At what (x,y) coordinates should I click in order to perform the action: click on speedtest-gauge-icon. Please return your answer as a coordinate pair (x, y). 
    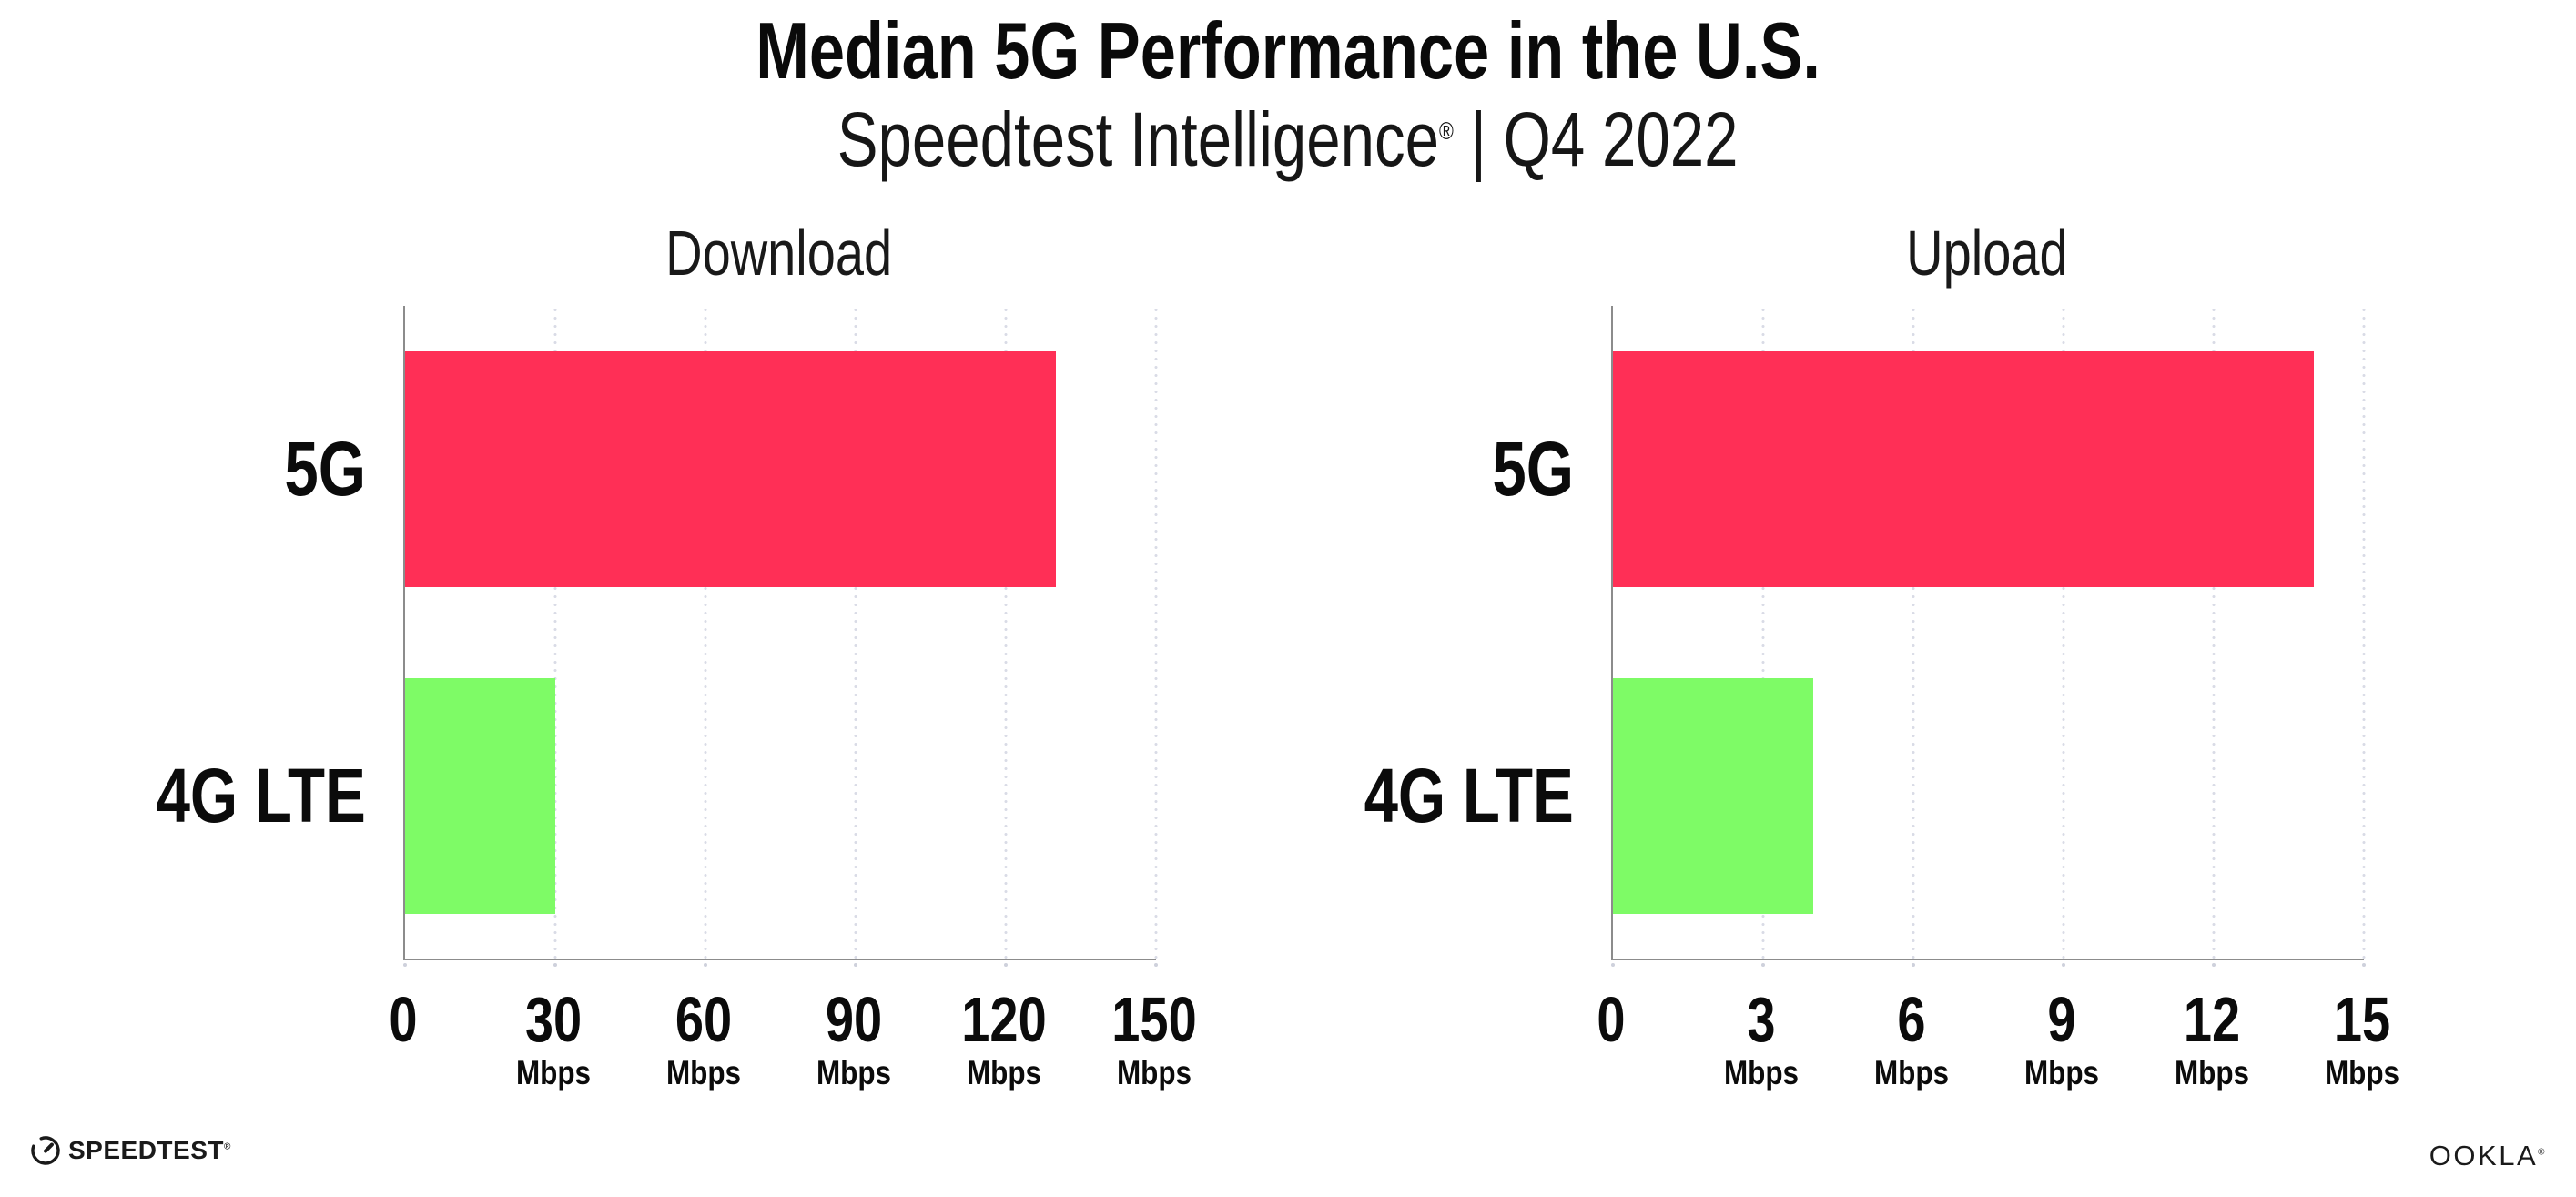
    Looking at the image, I should click on (45, 1150).